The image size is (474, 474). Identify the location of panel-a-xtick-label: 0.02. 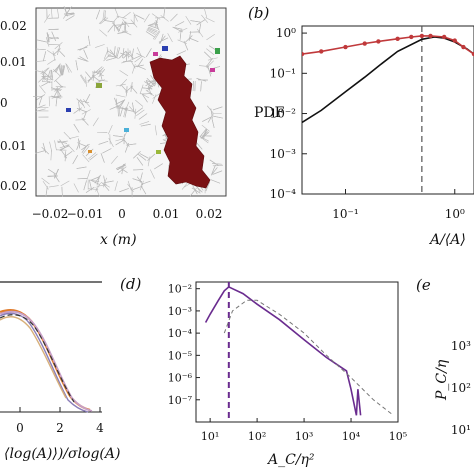
(209, 214).